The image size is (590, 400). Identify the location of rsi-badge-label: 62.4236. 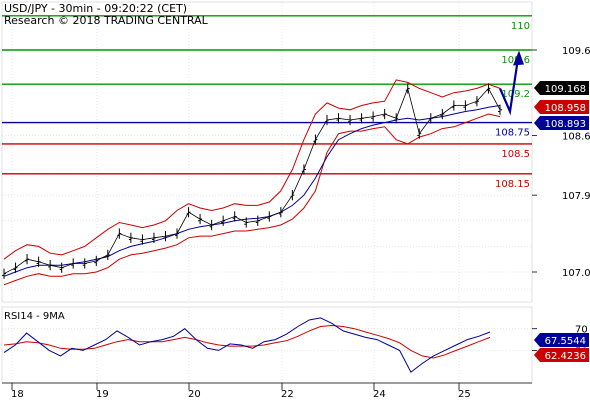
(565, 356).